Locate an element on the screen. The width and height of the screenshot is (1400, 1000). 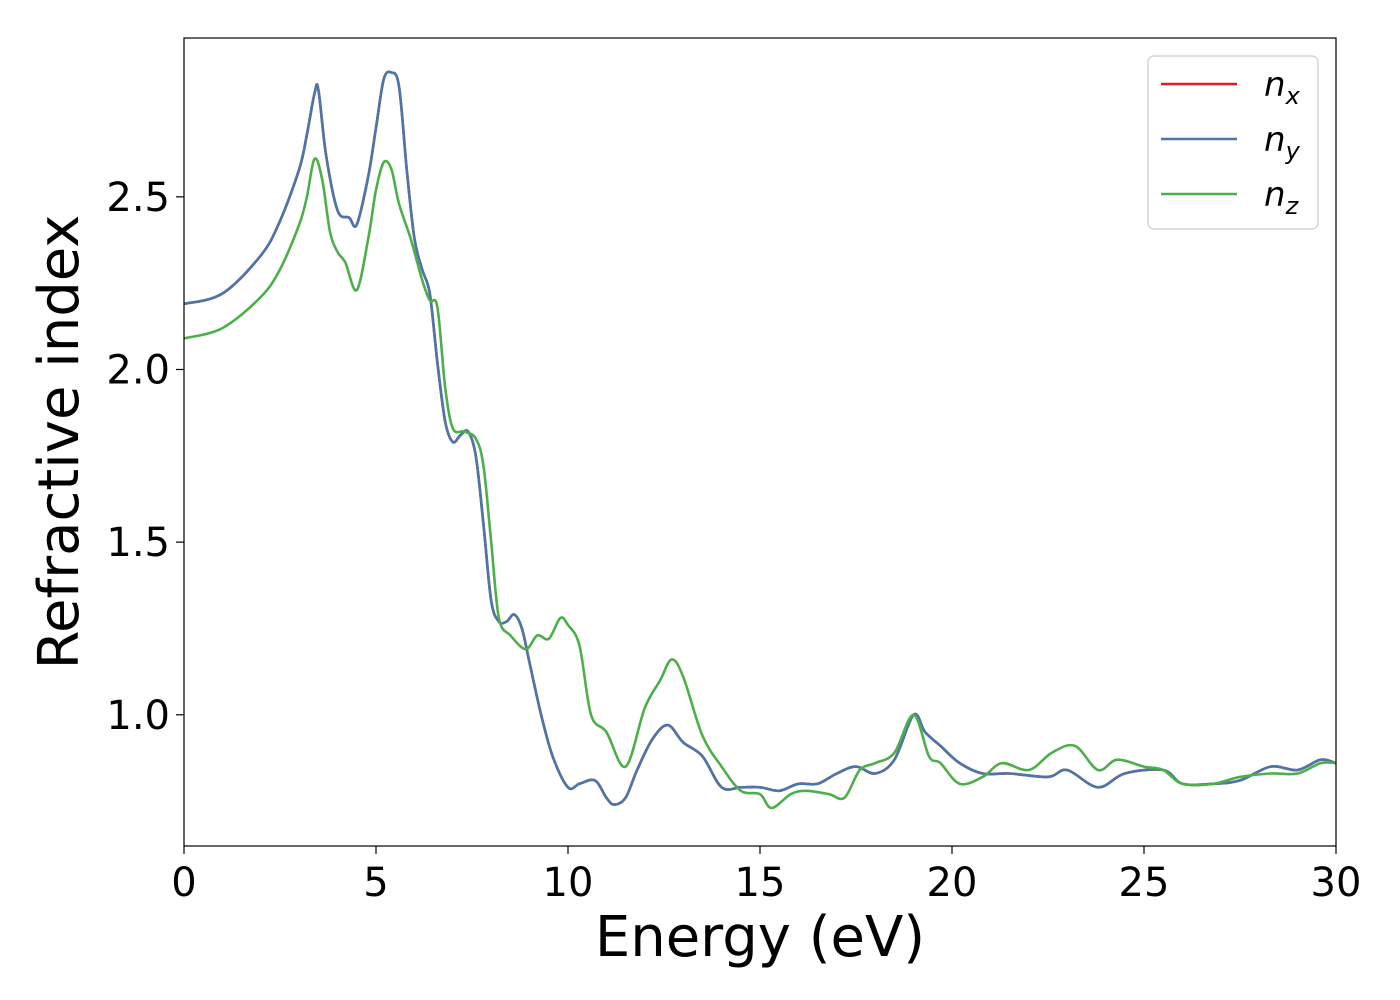
x-tick-label: 30 is located at coordinates (1336, 883).